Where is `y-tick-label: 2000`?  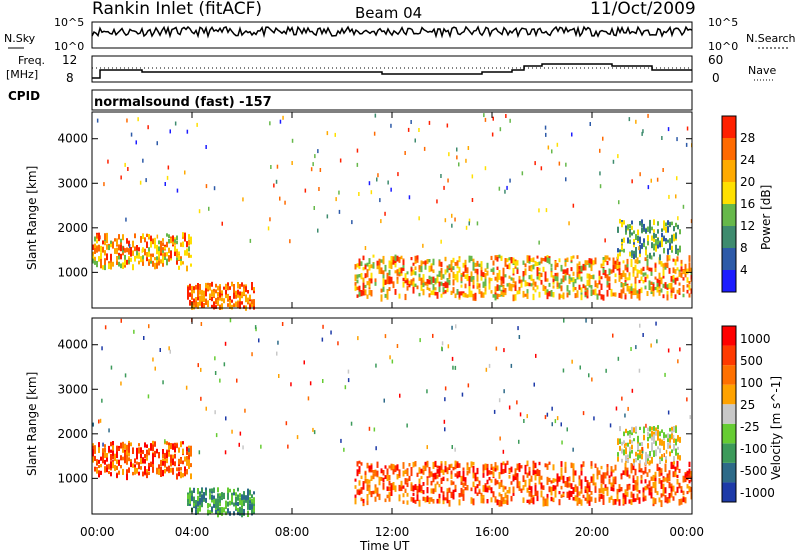 y-tick-label: 2000 is located at coordinates (72, 434).